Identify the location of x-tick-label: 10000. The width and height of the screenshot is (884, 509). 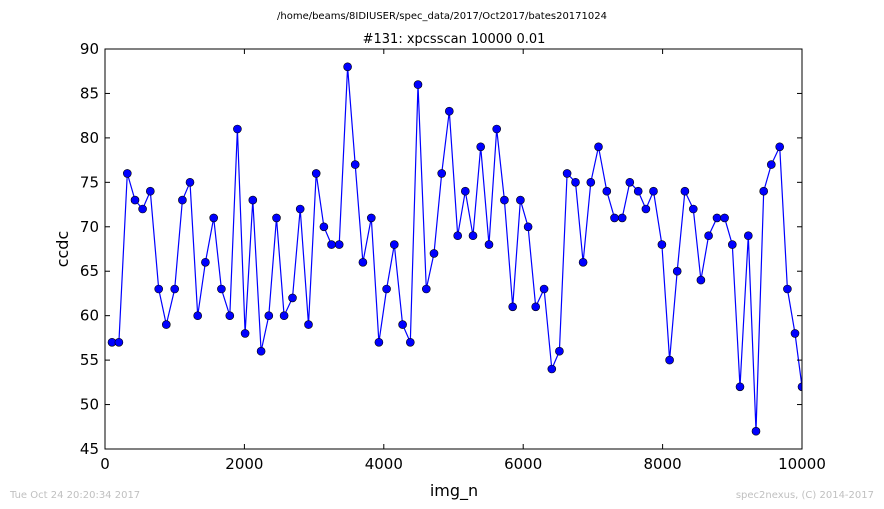
(802, 464).